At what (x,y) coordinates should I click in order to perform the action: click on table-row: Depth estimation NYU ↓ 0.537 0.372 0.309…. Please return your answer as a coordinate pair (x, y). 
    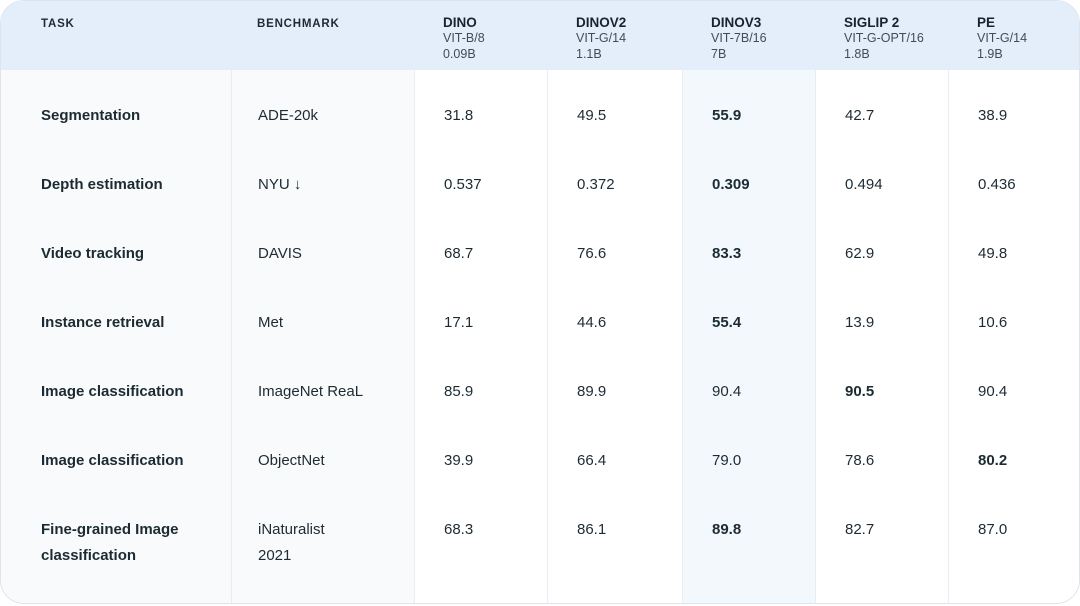
    Looking at the image, I should click on (540, 173).